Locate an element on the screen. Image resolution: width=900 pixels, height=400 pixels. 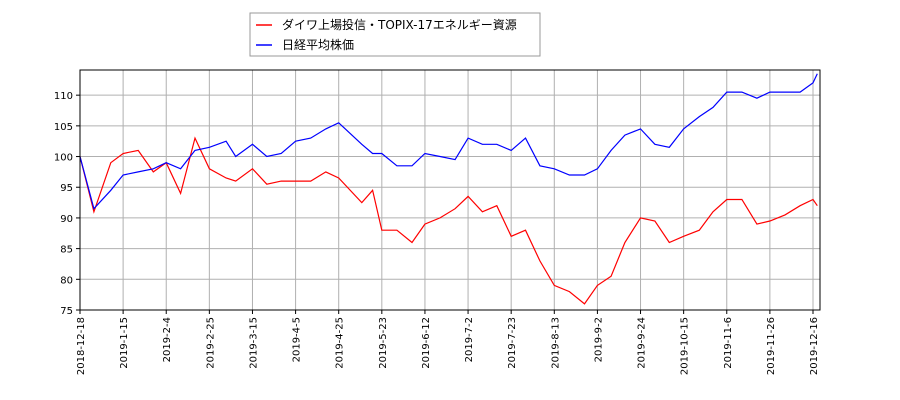
x-tick-label: 2019-10-15 is located at coordinates (685, 346).